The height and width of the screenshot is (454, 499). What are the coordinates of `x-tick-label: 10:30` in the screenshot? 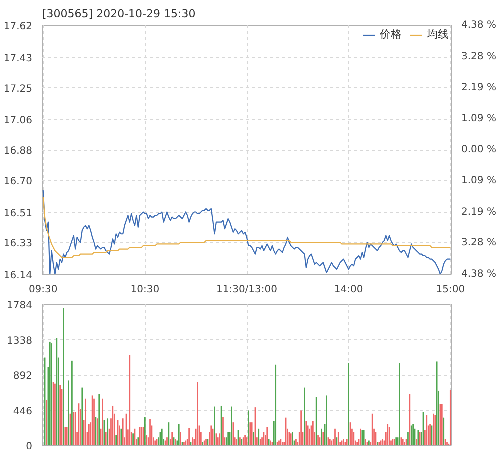 It's located at (145, 290).